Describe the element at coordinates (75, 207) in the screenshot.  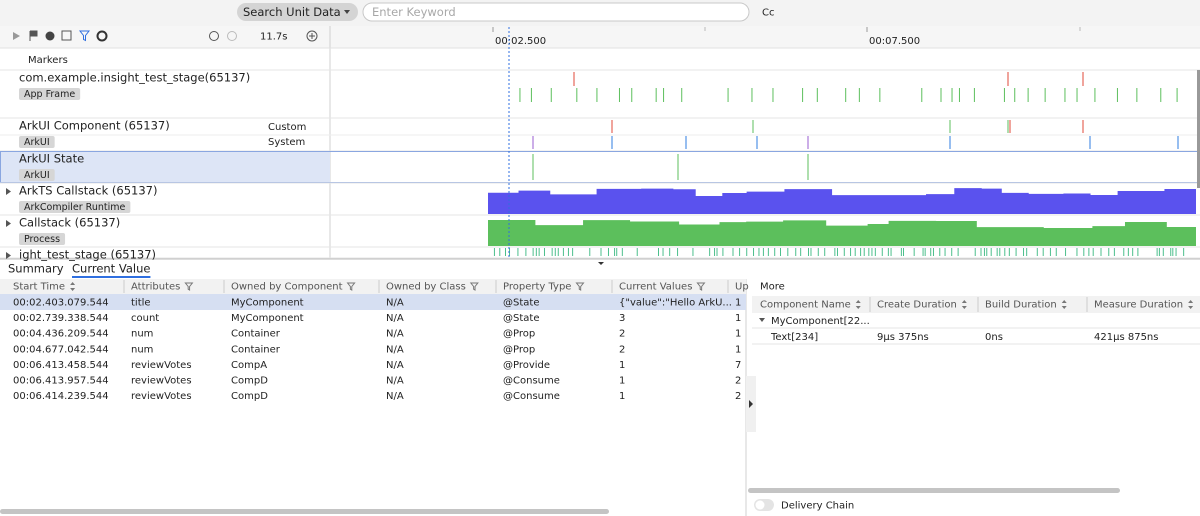
I see `track-tag-label: ArkCompiler Runtime` at that location.